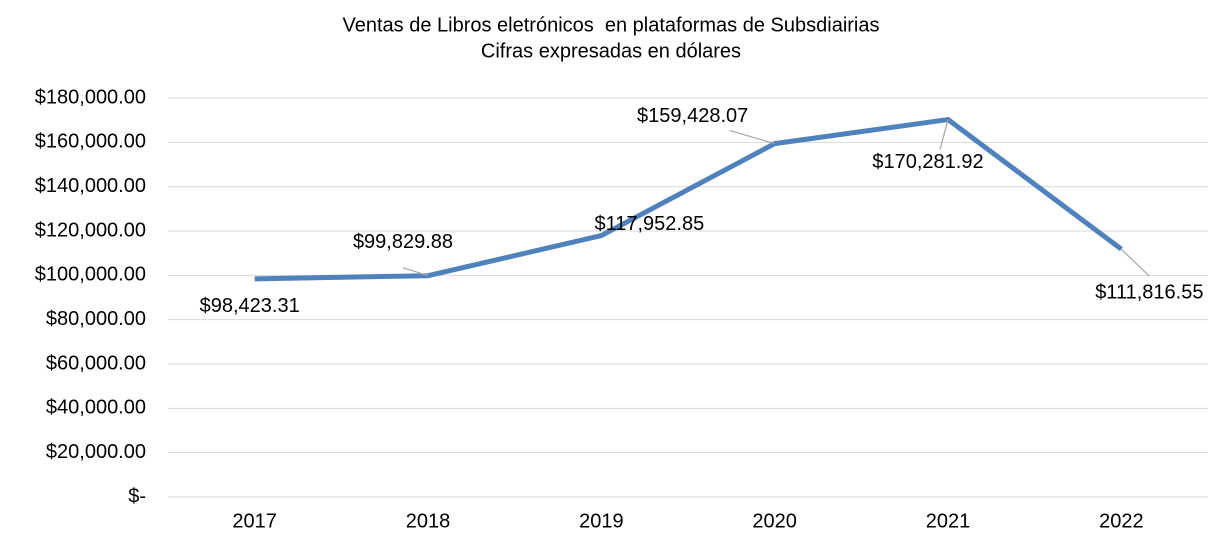 The image size is (1219, 536). I want to click on chart-subtitle: Cifras expresadas en dólares, so click(611, 51).